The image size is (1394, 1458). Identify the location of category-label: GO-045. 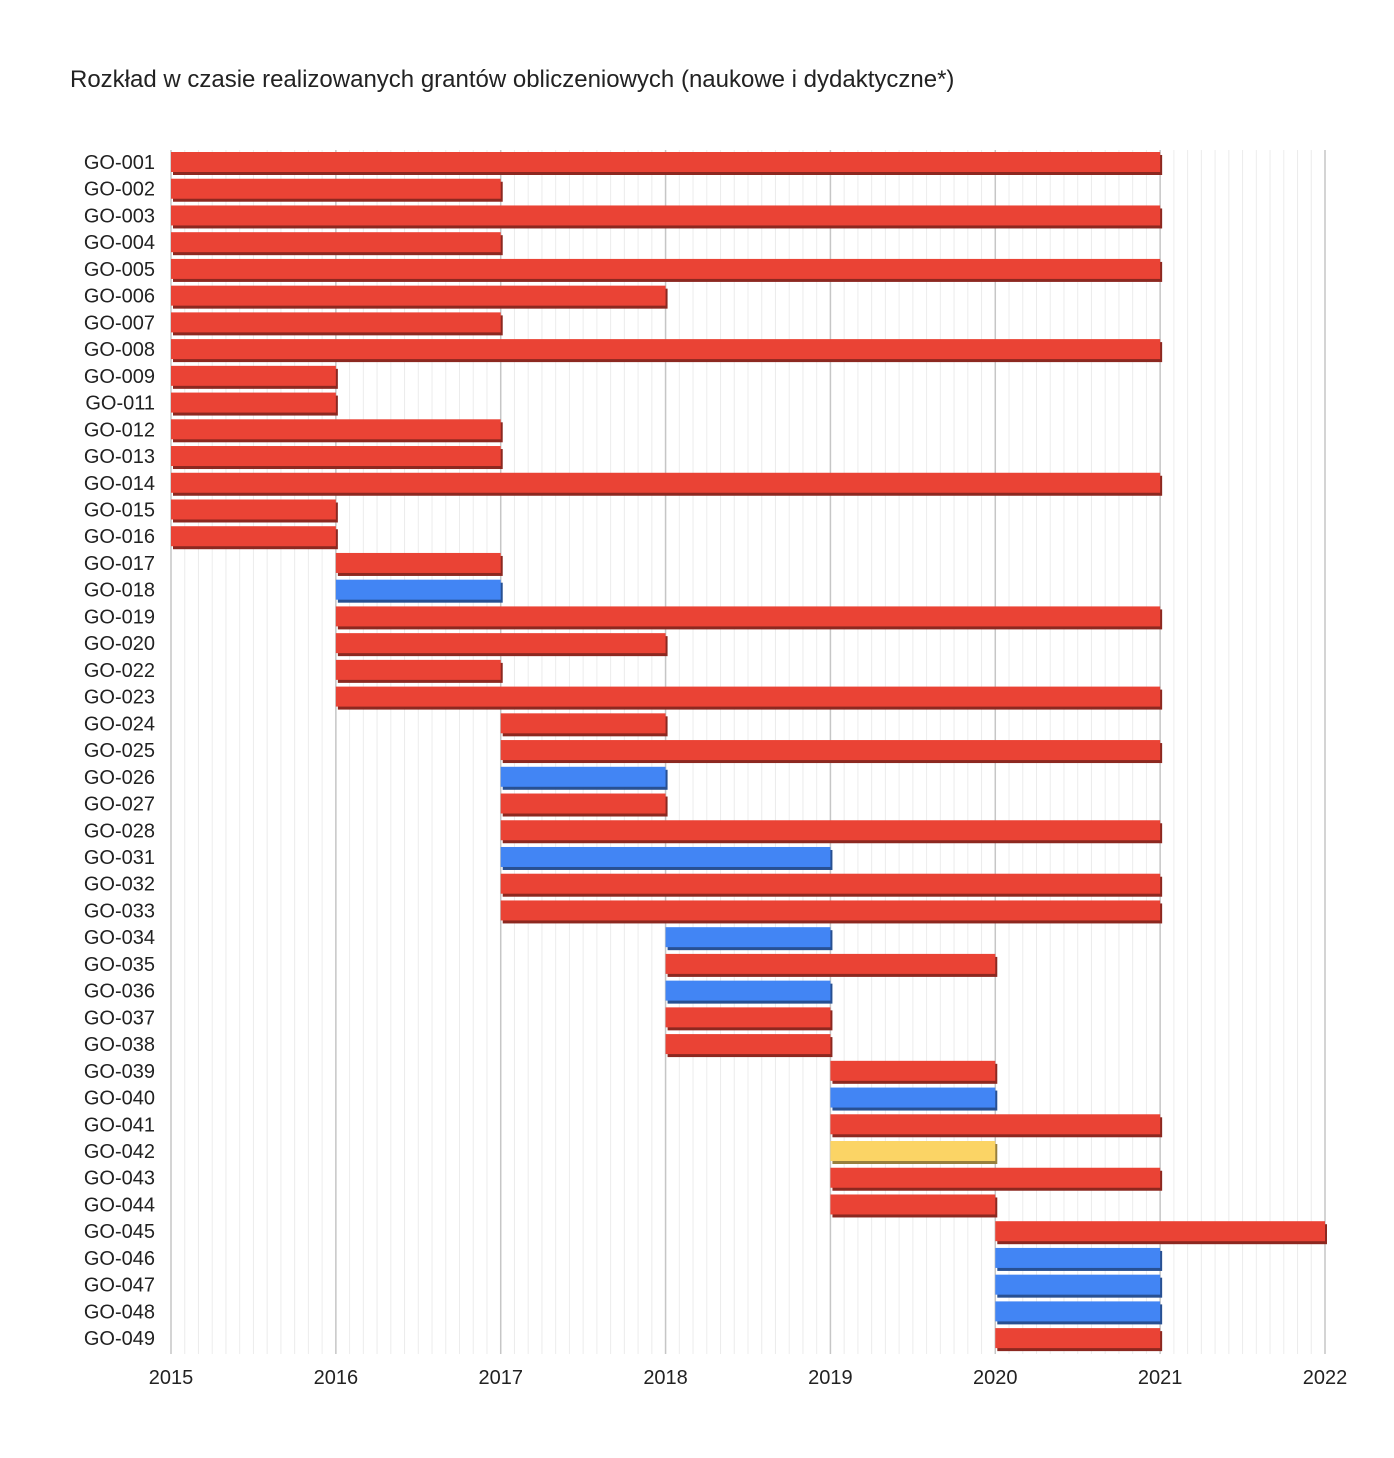
(119, 1232).